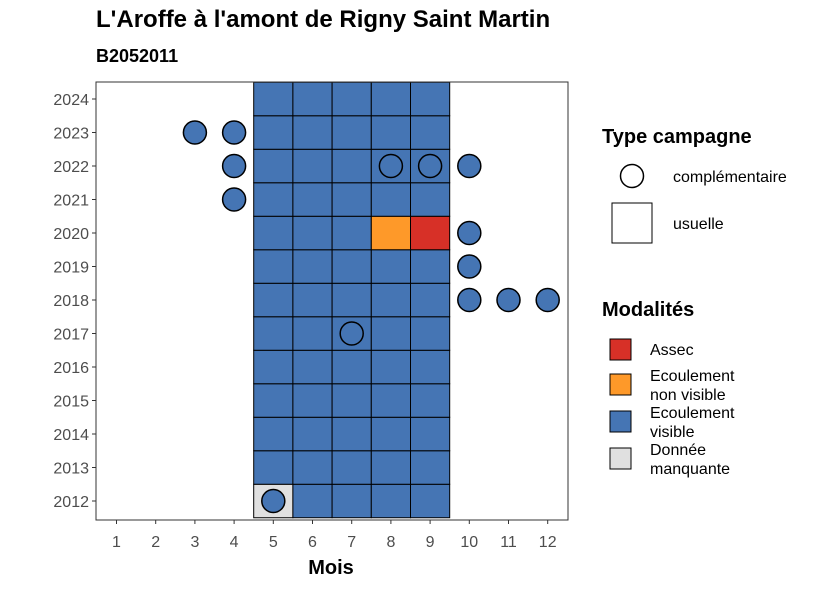 This screenshot has height=590, width=826. I want to click on y-tick-label-2021: 2021, so click(71, 201).